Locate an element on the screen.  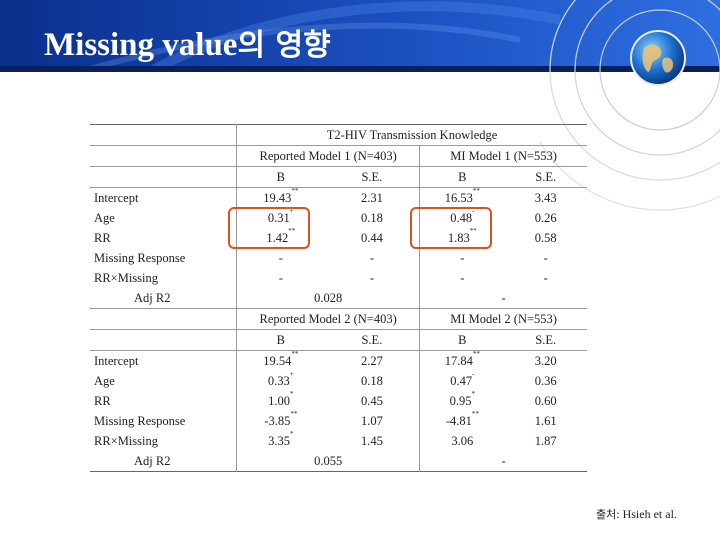
table-cell: 1.00* is located at coordinates (280, 400).